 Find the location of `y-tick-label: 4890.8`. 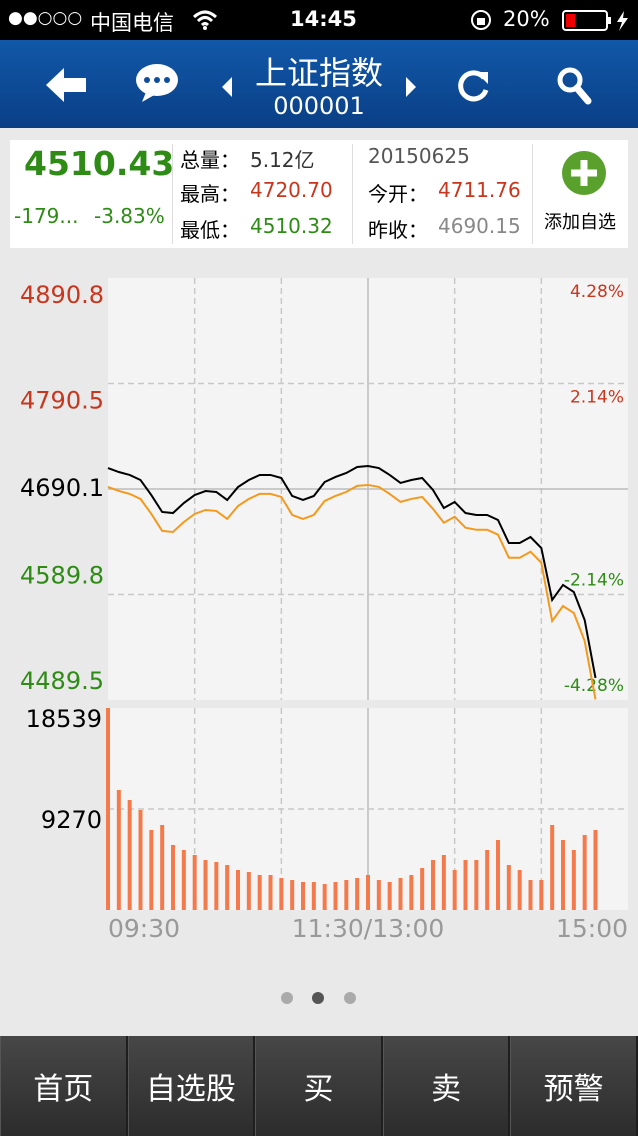

y-tick-label: 4890.8 is located at coordinates (62, 295).